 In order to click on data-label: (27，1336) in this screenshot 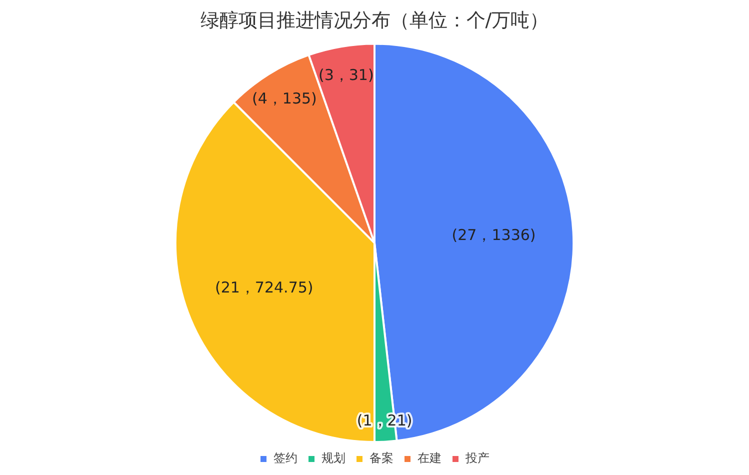, I will do `click(494, 235)`.